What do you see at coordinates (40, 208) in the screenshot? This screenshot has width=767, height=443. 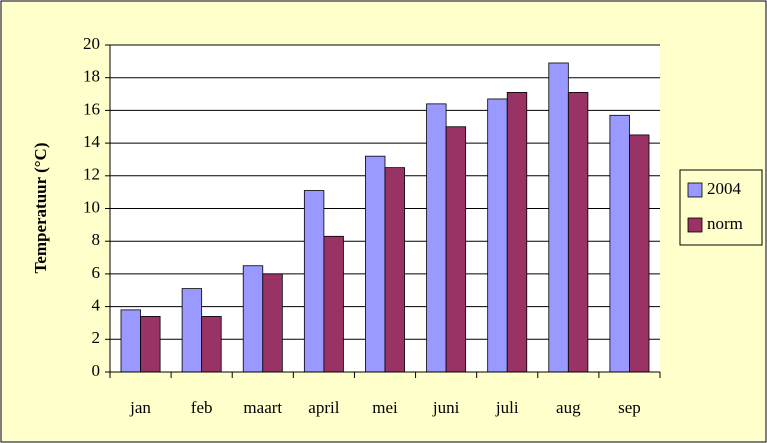 I see `y-axis-title: Temperatuur (°C)` at bounding box center [40, 208].